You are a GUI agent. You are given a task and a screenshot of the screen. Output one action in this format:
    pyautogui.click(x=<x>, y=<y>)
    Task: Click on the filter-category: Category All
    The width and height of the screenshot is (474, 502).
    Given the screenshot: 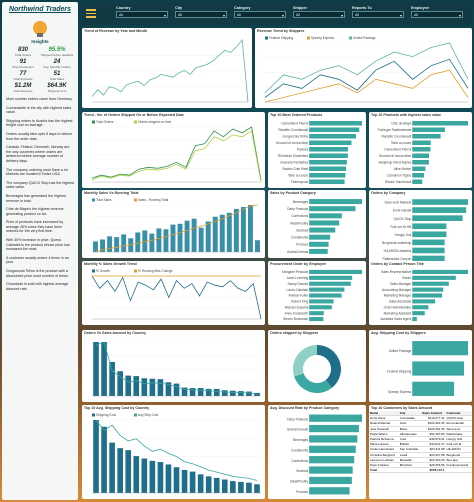 What is the action you would take?
    pyautogui.click(x=260, y=12)
    